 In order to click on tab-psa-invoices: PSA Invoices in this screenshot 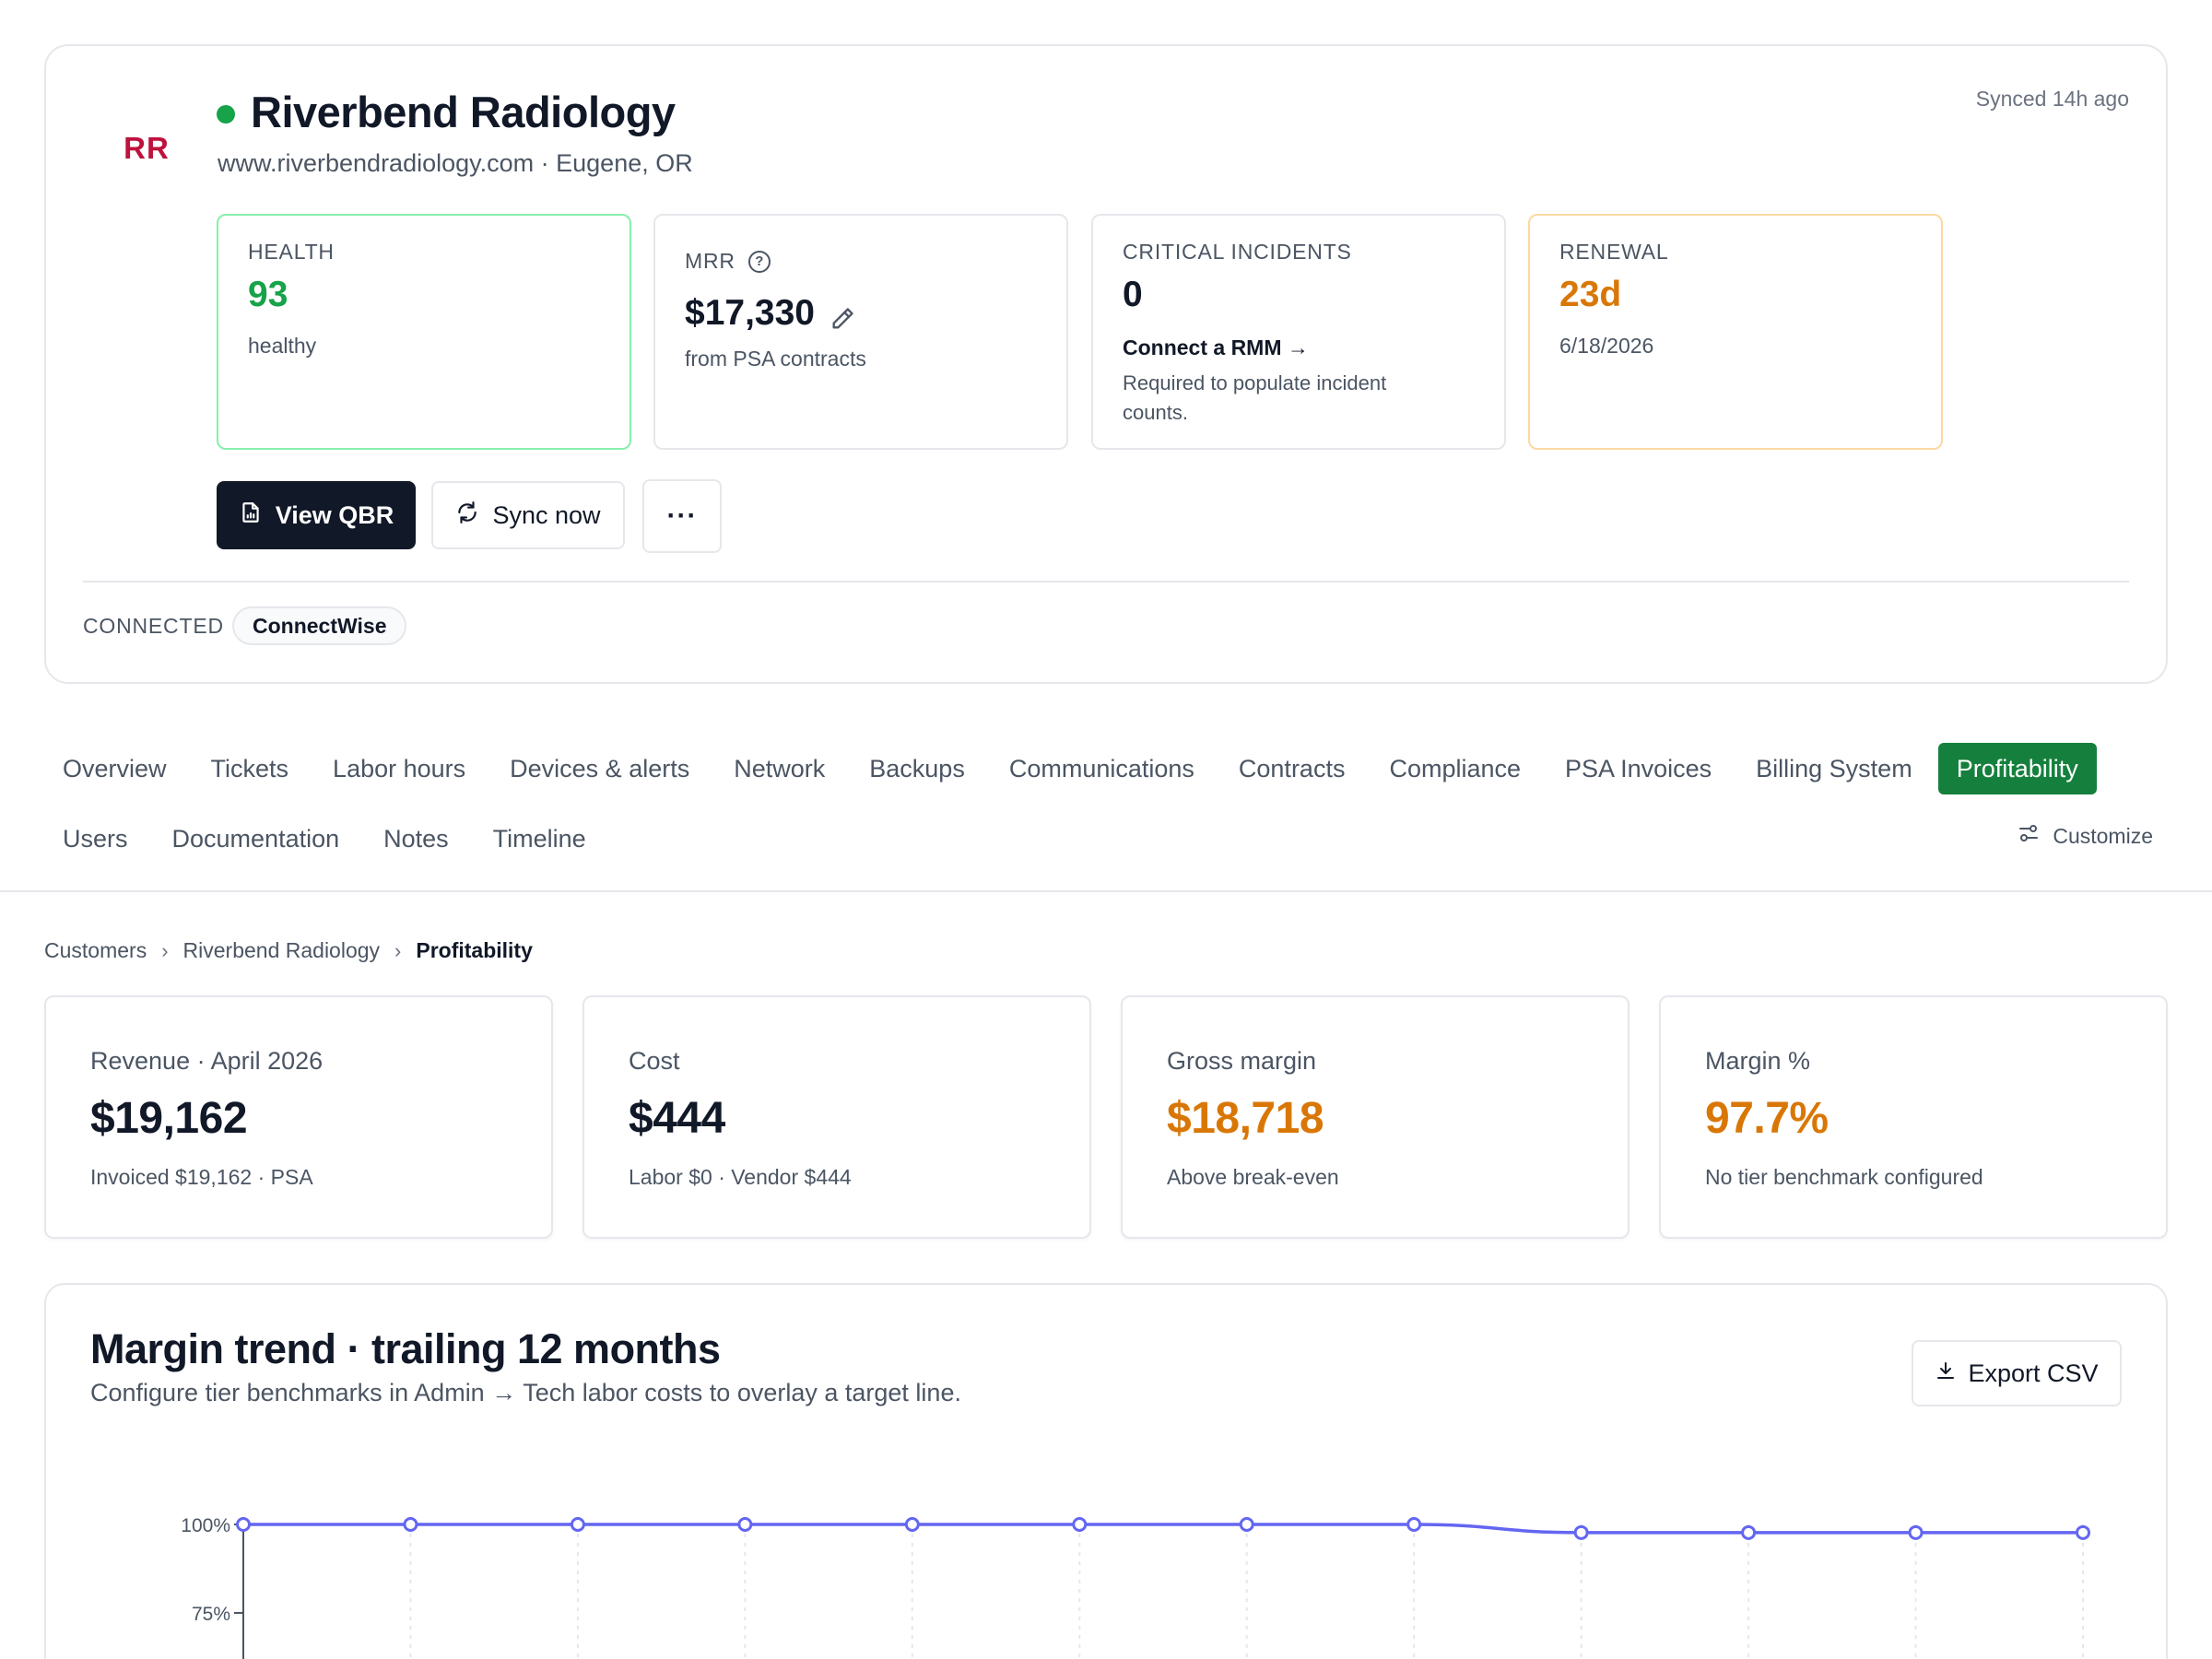, I will do `click(1638, 768)`.